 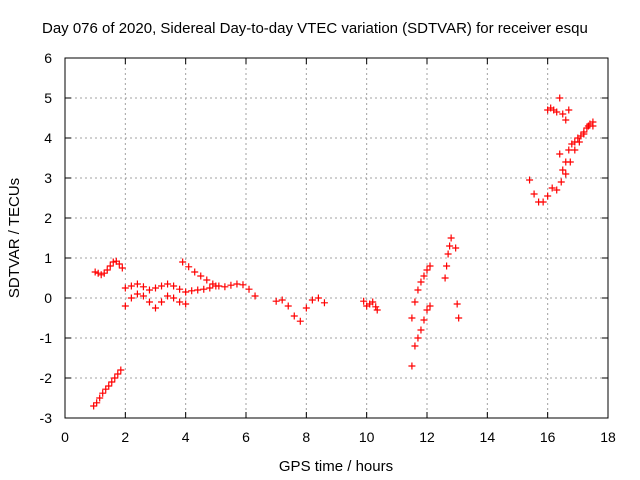 What do you see at coordinates (48, 58) in the screenshot?
I see `y-tick-label: 6` at bounding box center [48, 58].